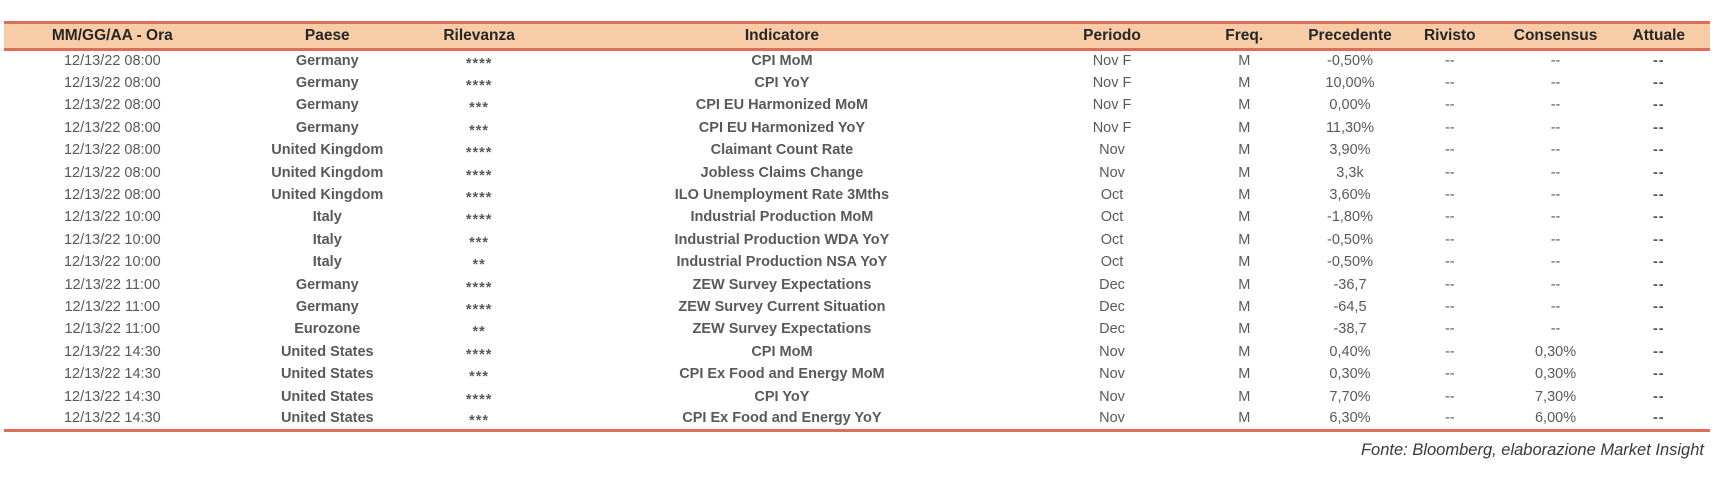  I want to click on column-header-datetime: MM/GG/AA - Ora, so click(112, 36).